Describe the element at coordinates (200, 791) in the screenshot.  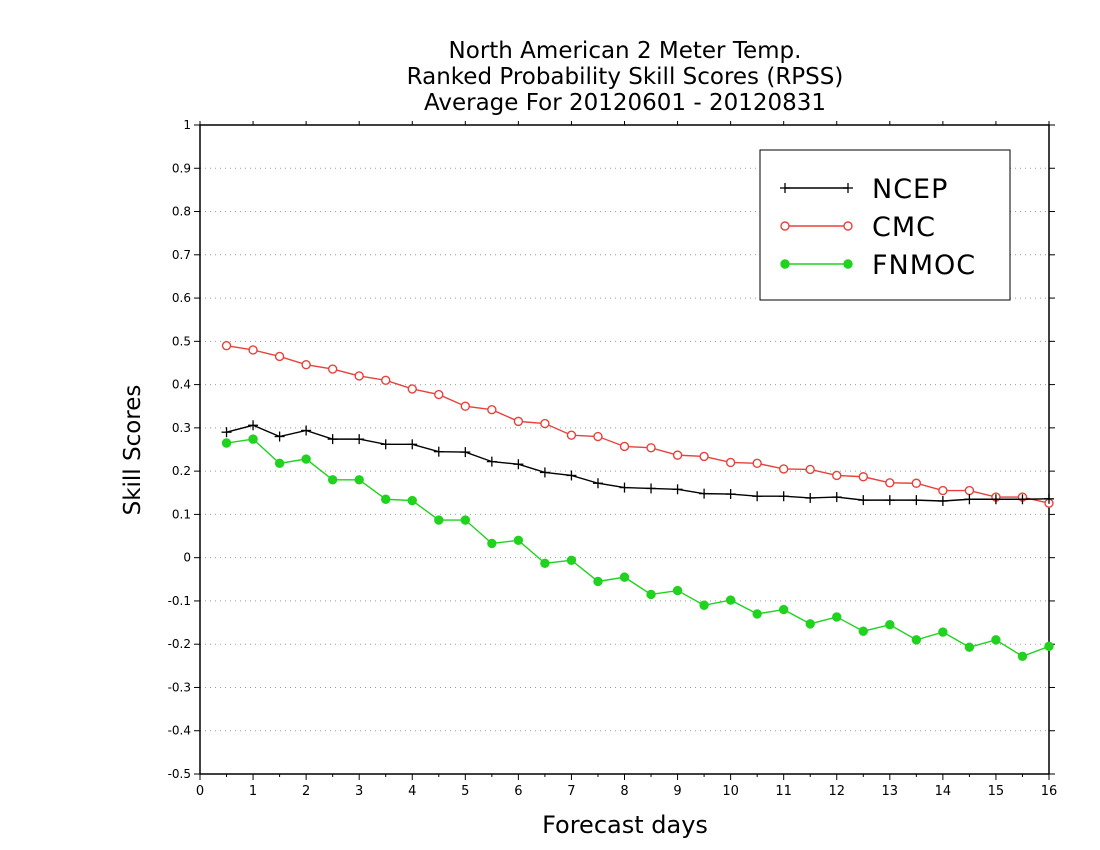
I see `x-tick-label: 0` at that location.